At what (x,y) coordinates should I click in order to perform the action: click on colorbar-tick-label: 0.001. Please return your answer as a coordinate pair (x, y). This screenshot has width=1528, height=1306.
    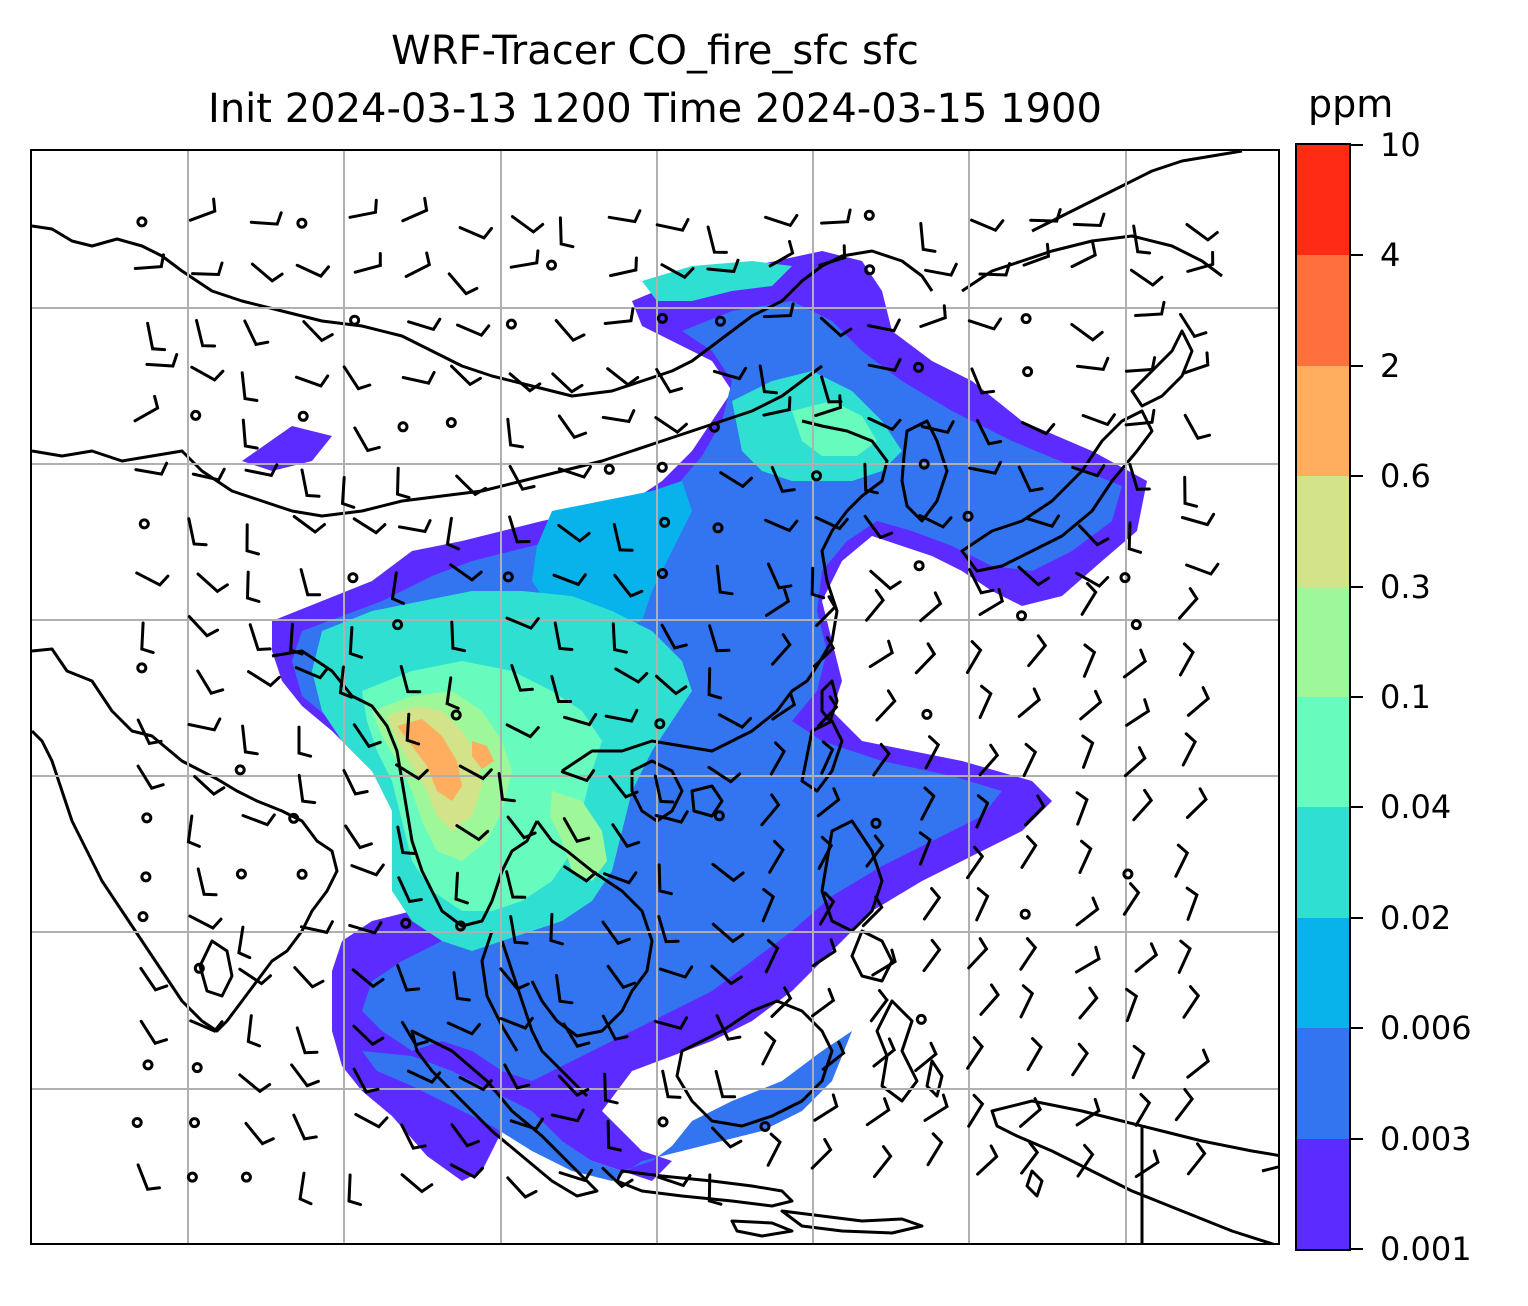
    Looking at the image, I should click on (1426, 1249).